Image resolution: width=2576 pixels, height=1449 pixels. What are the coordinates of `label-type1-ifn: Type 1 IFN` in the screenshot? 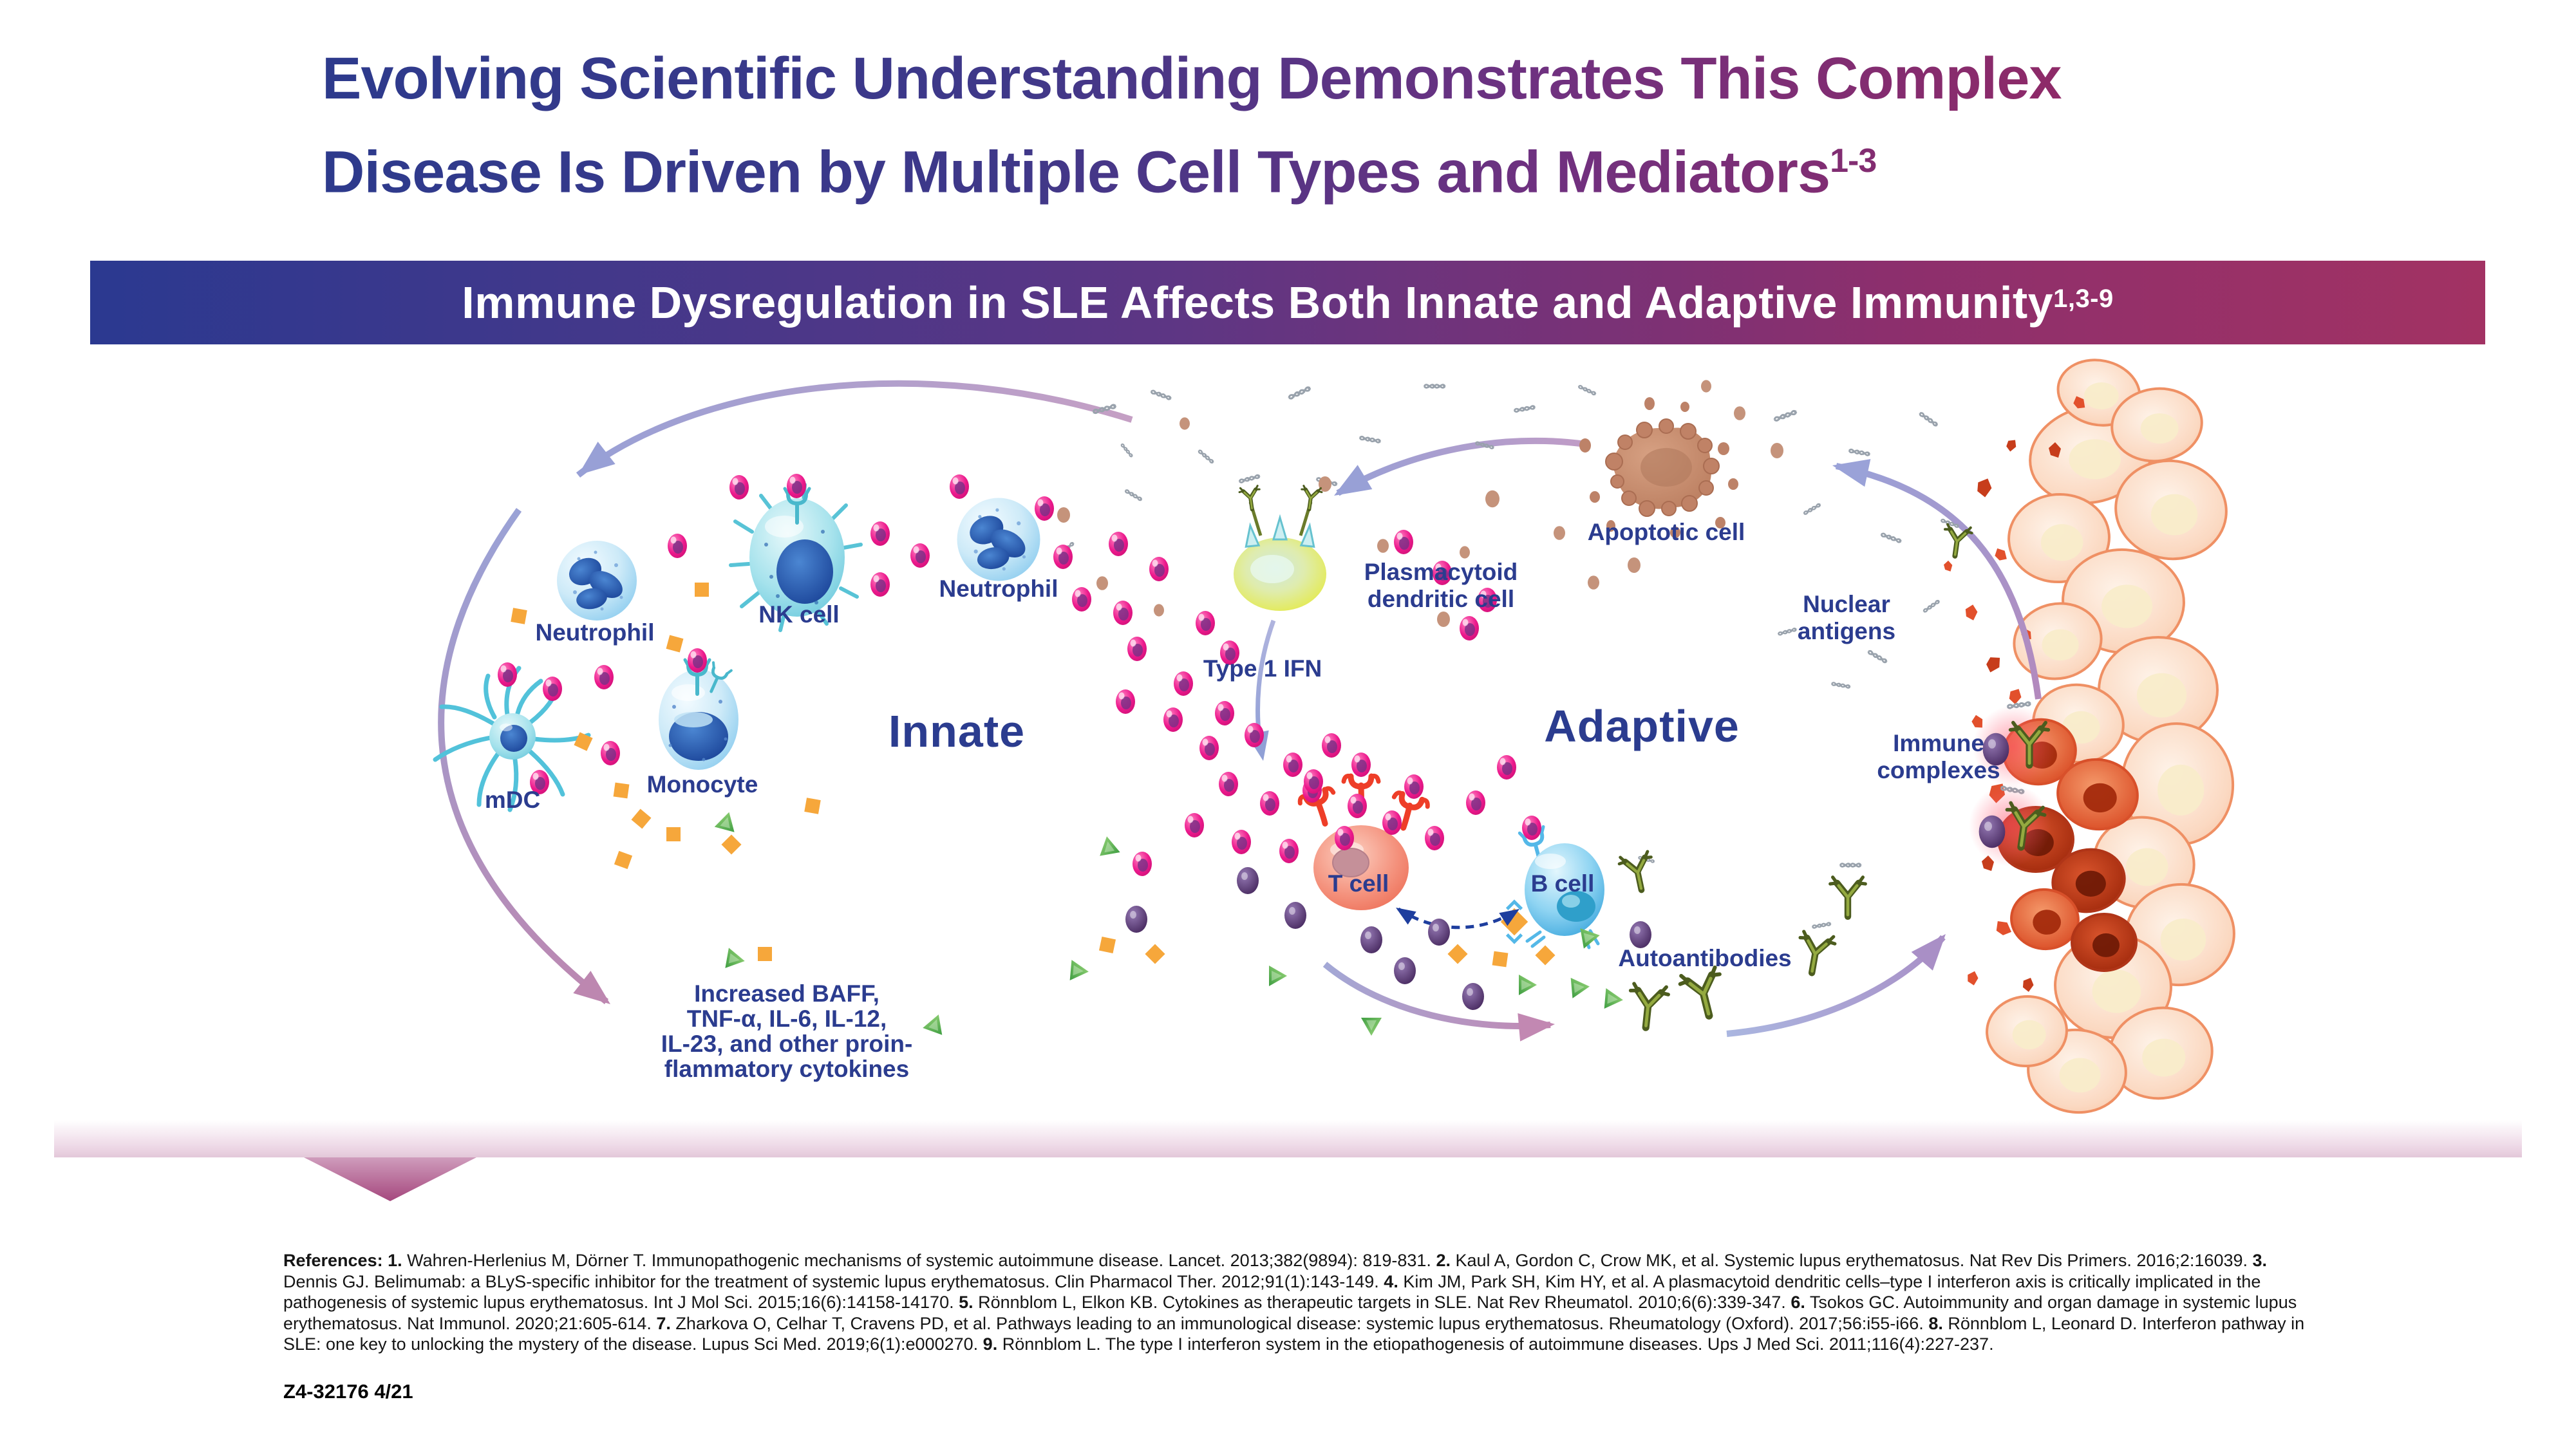 It's located at (1262, 668).